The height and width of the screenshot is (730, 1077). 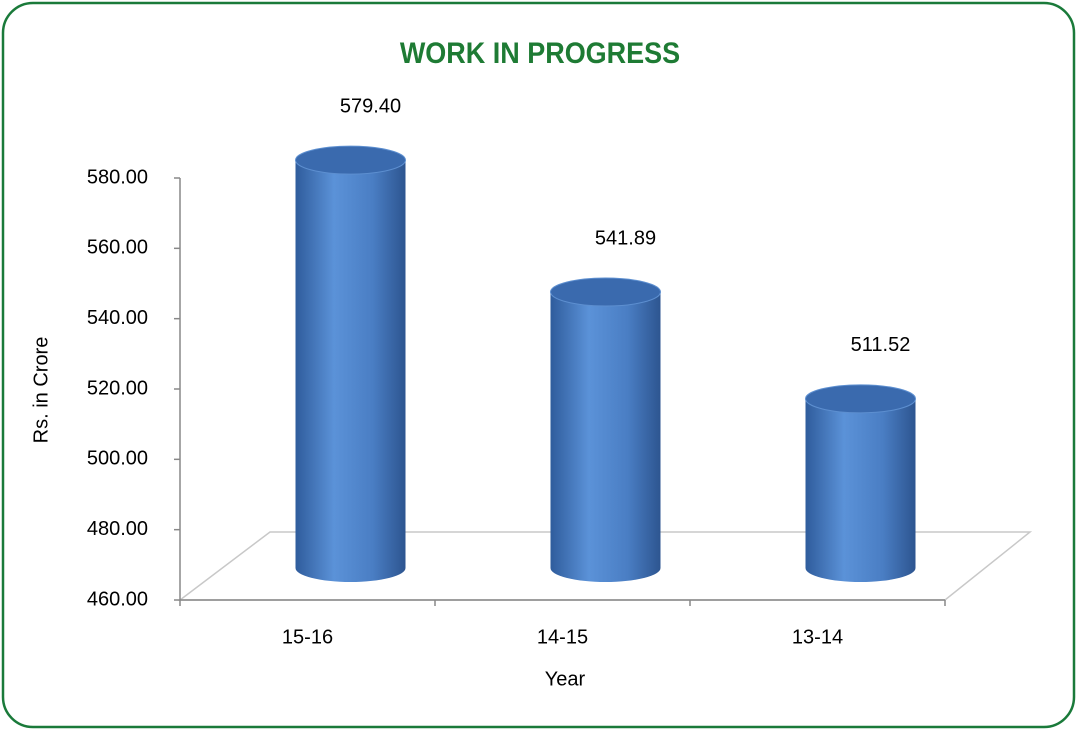 What do you see at coordinates (117, 318) in the screenshot?
I see `y-tick-label: 540.00` at bounding box center [117, 318].